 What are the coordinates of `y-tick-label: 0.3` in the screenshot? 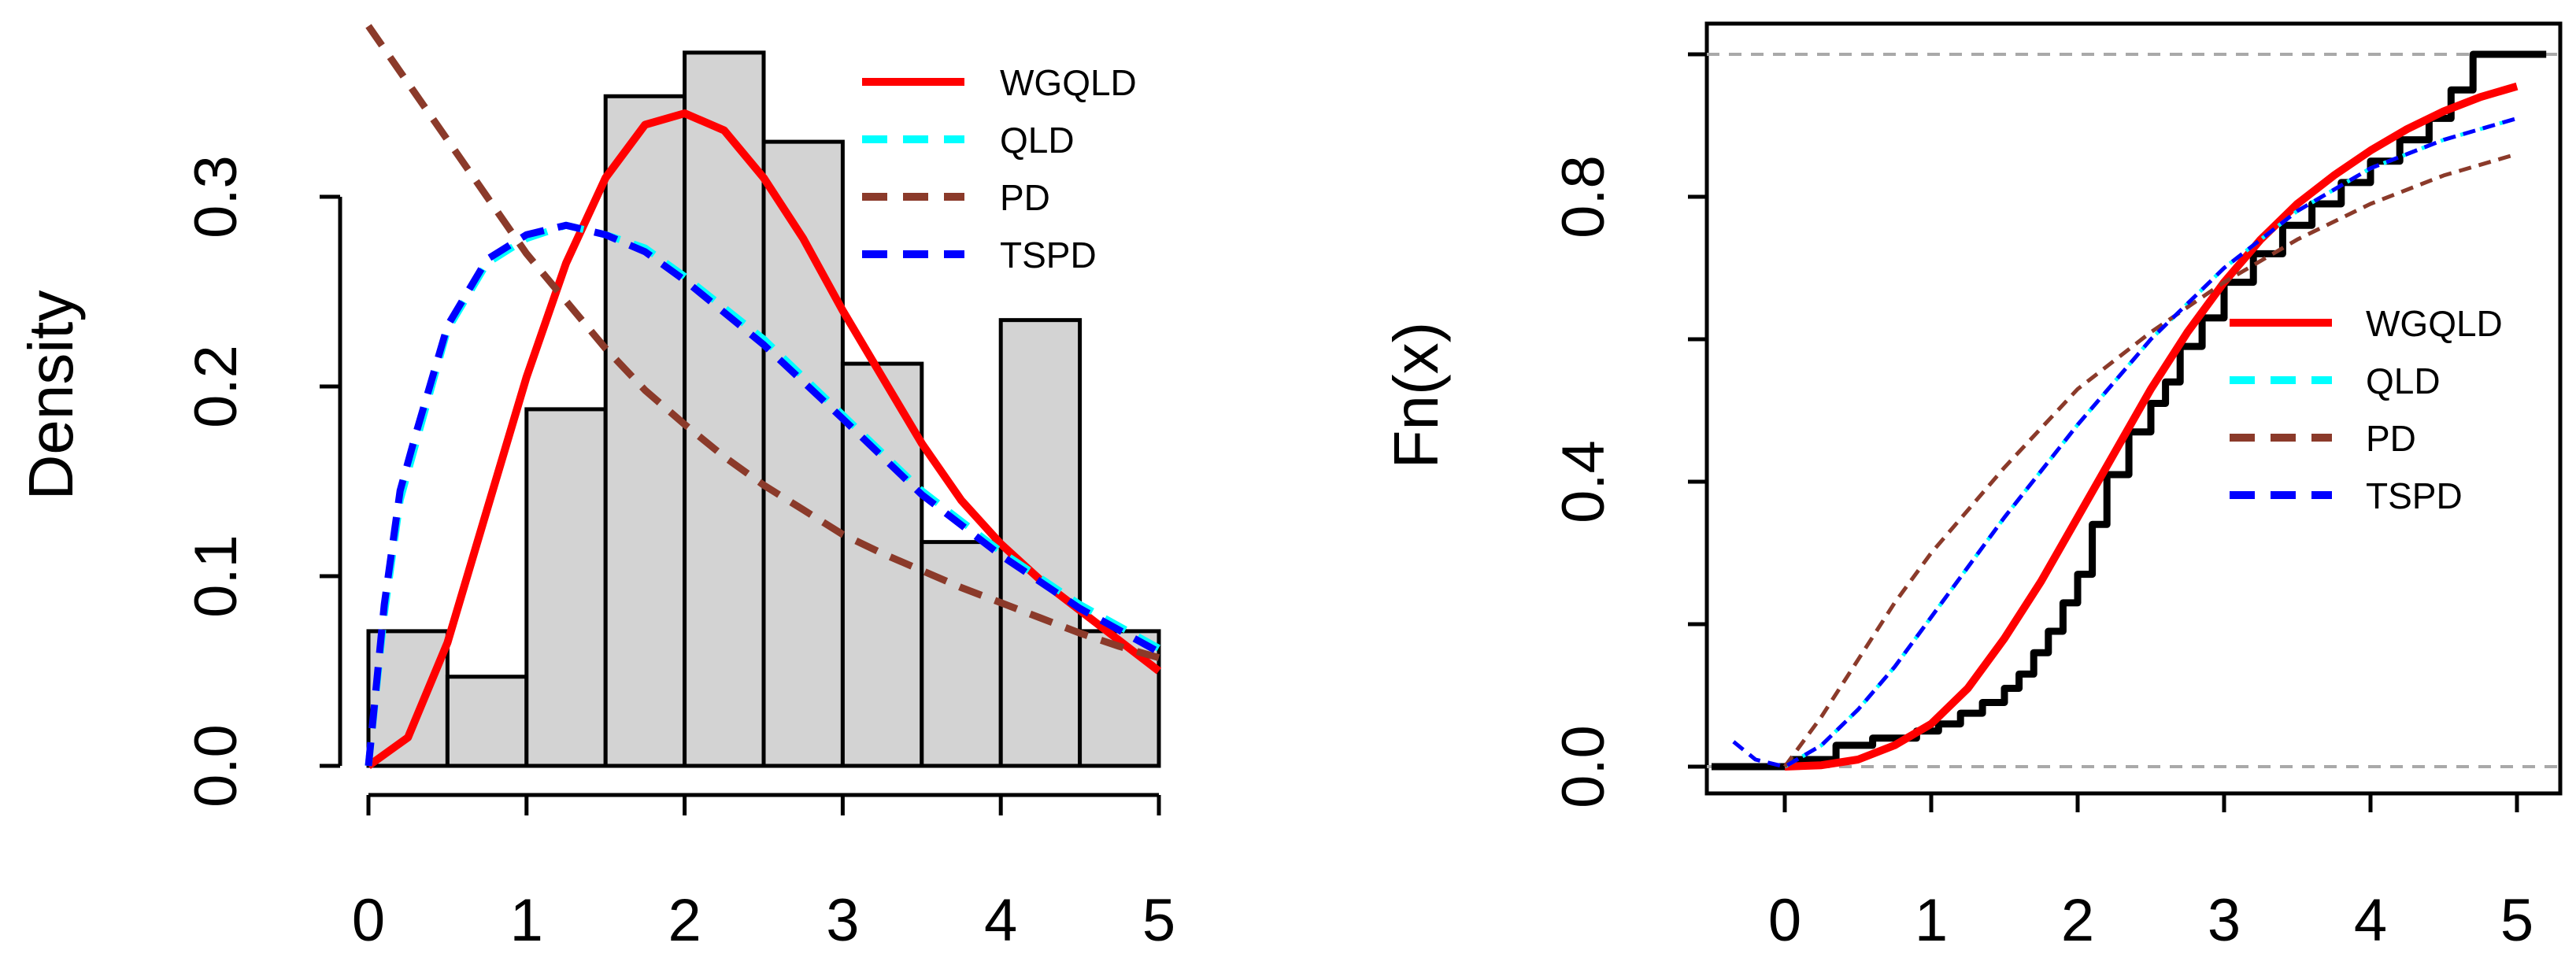 It's located at (216, 196).